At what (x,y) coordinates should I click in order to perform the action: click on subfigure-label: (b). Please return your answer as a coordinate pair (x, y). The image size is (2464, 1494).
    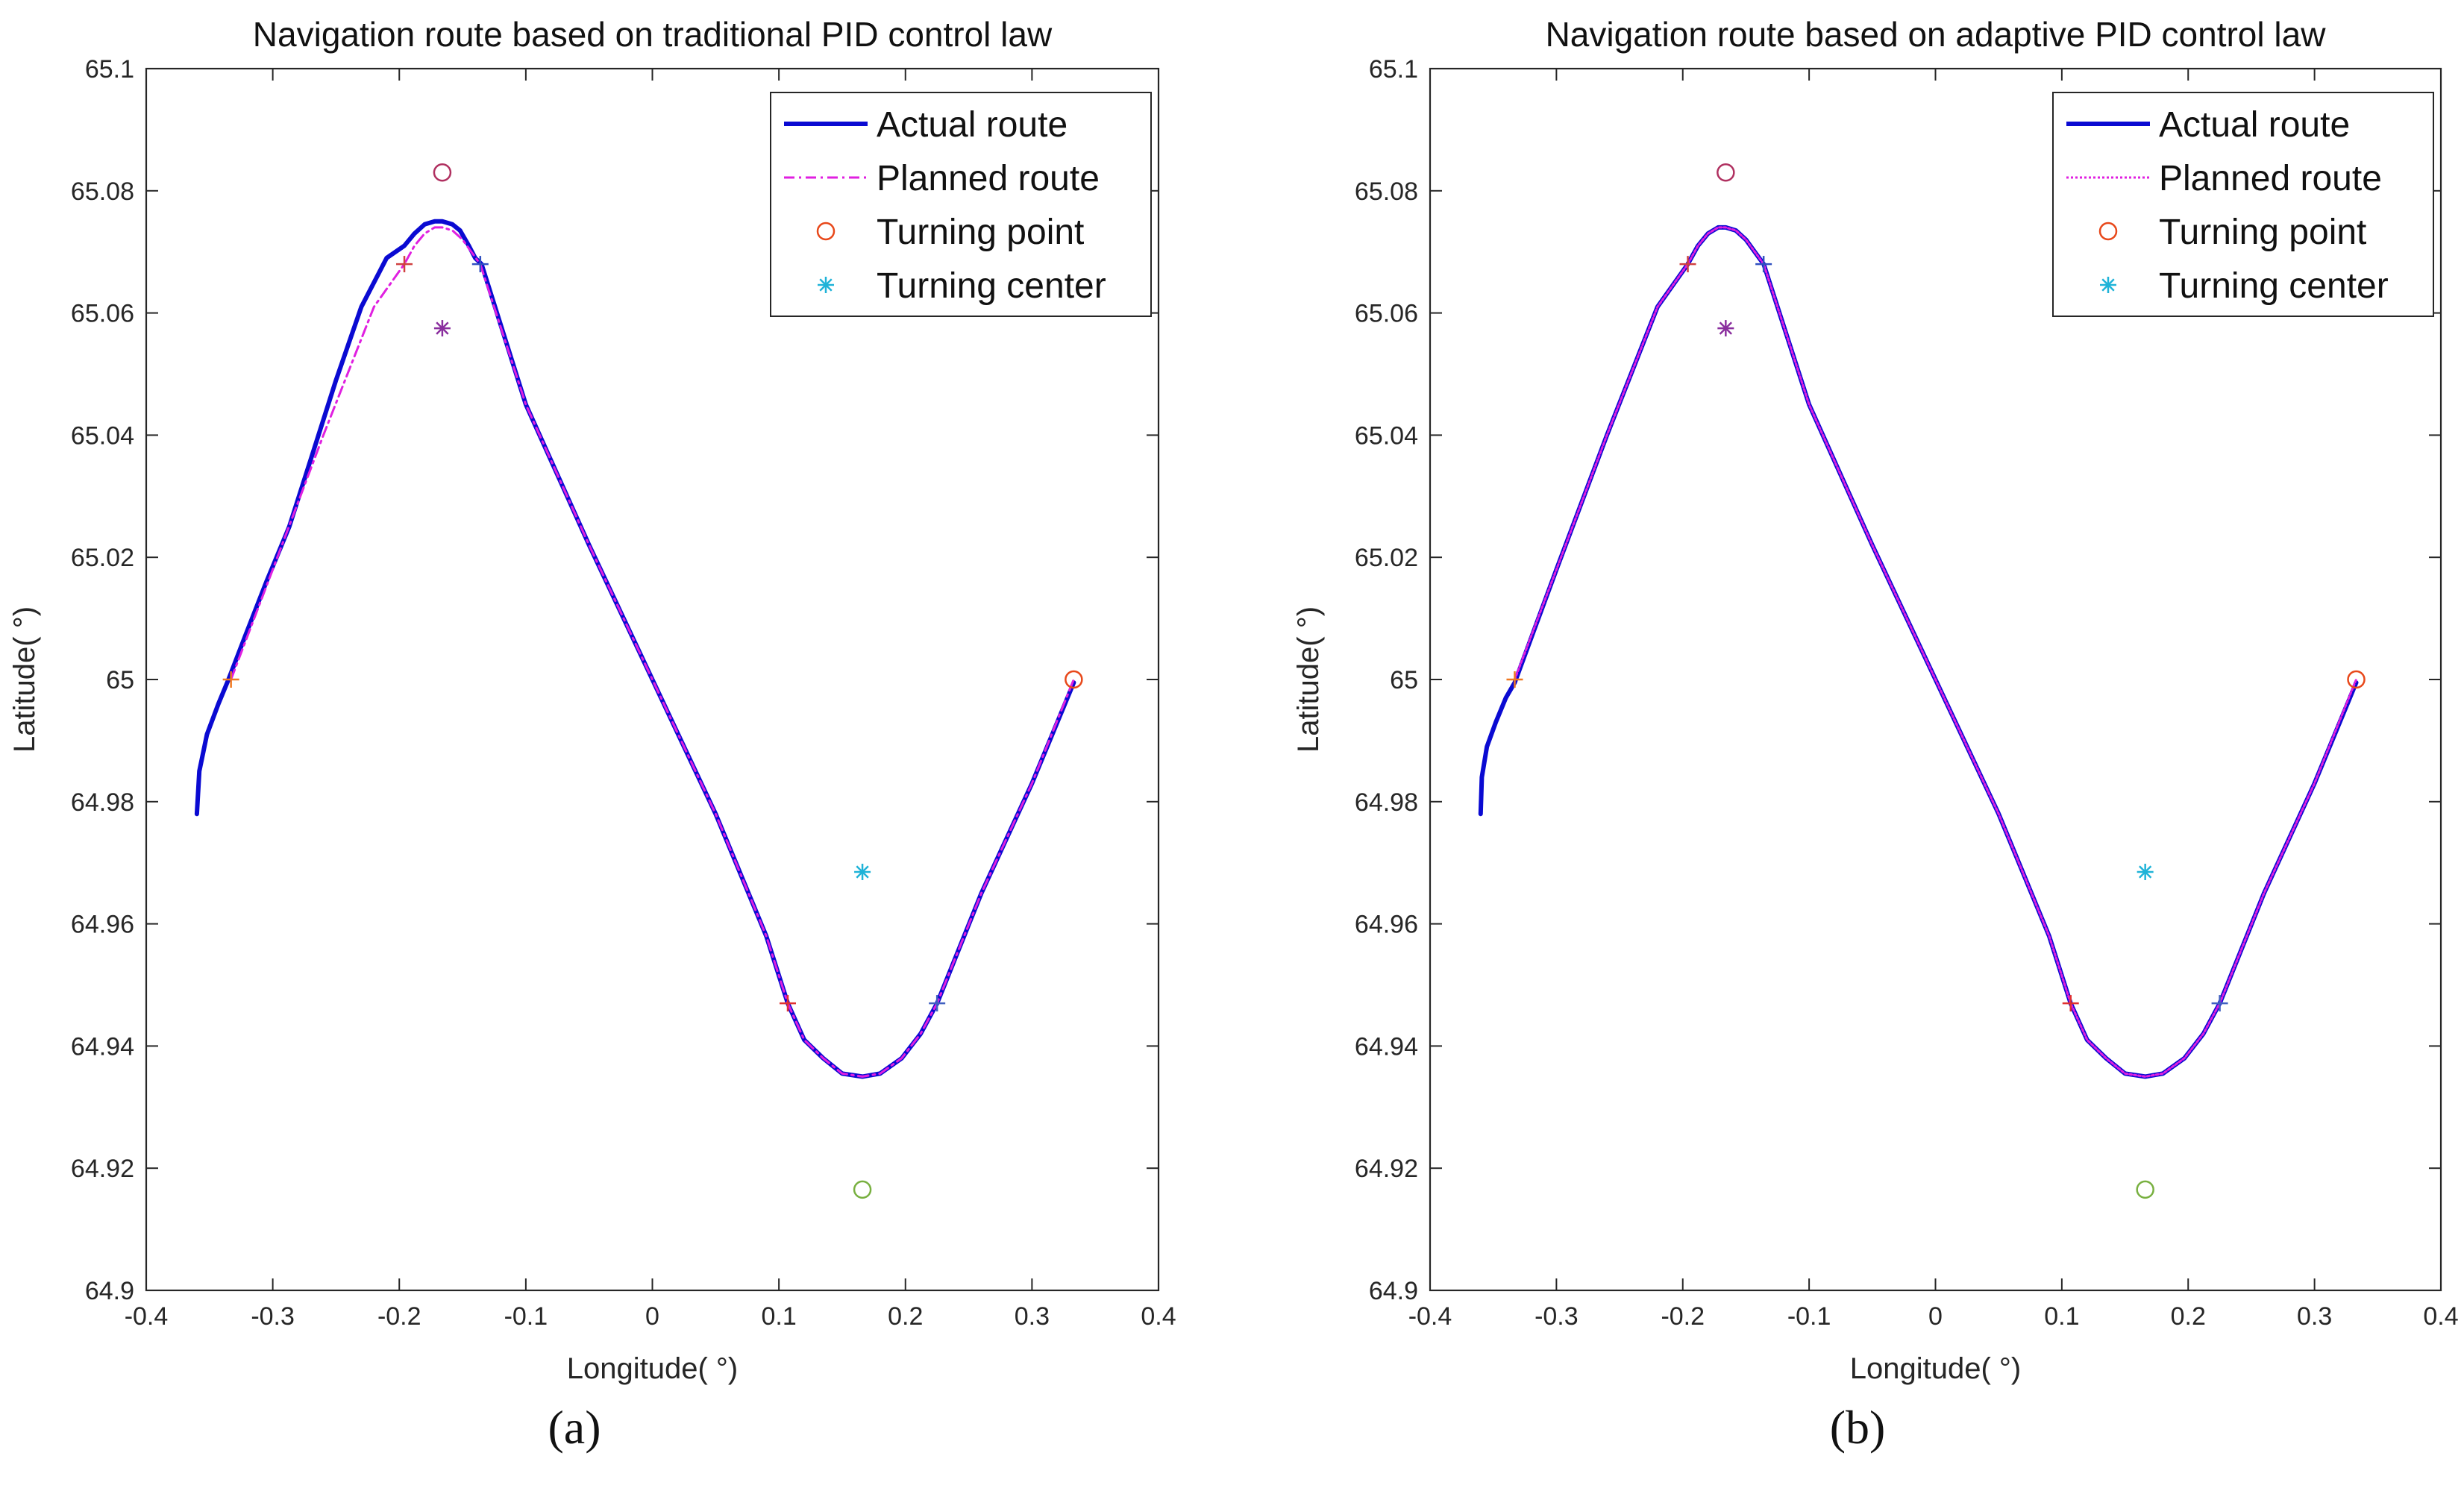
    Looking at the image, I should click on (1858, 1427).